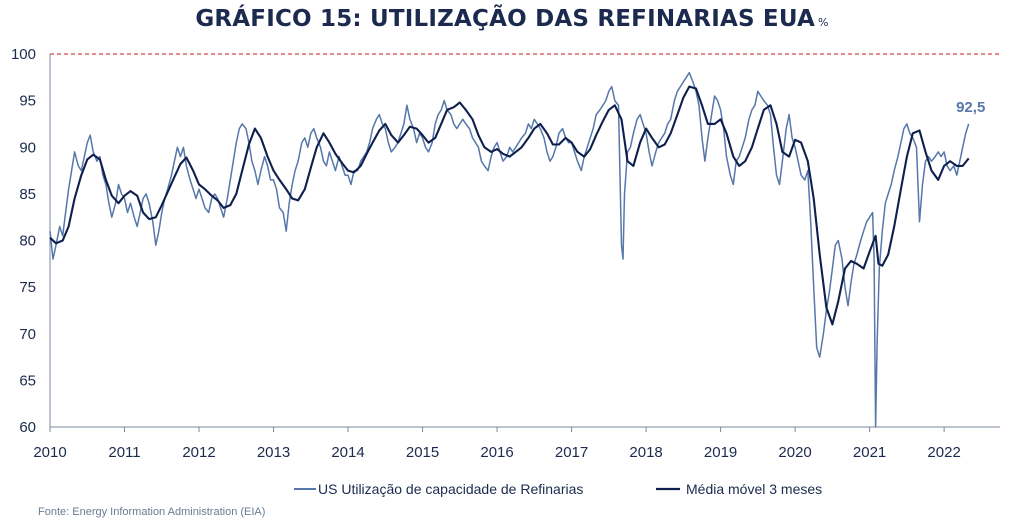  I want to click on last-value-label: 92,5, so click(970, 107).